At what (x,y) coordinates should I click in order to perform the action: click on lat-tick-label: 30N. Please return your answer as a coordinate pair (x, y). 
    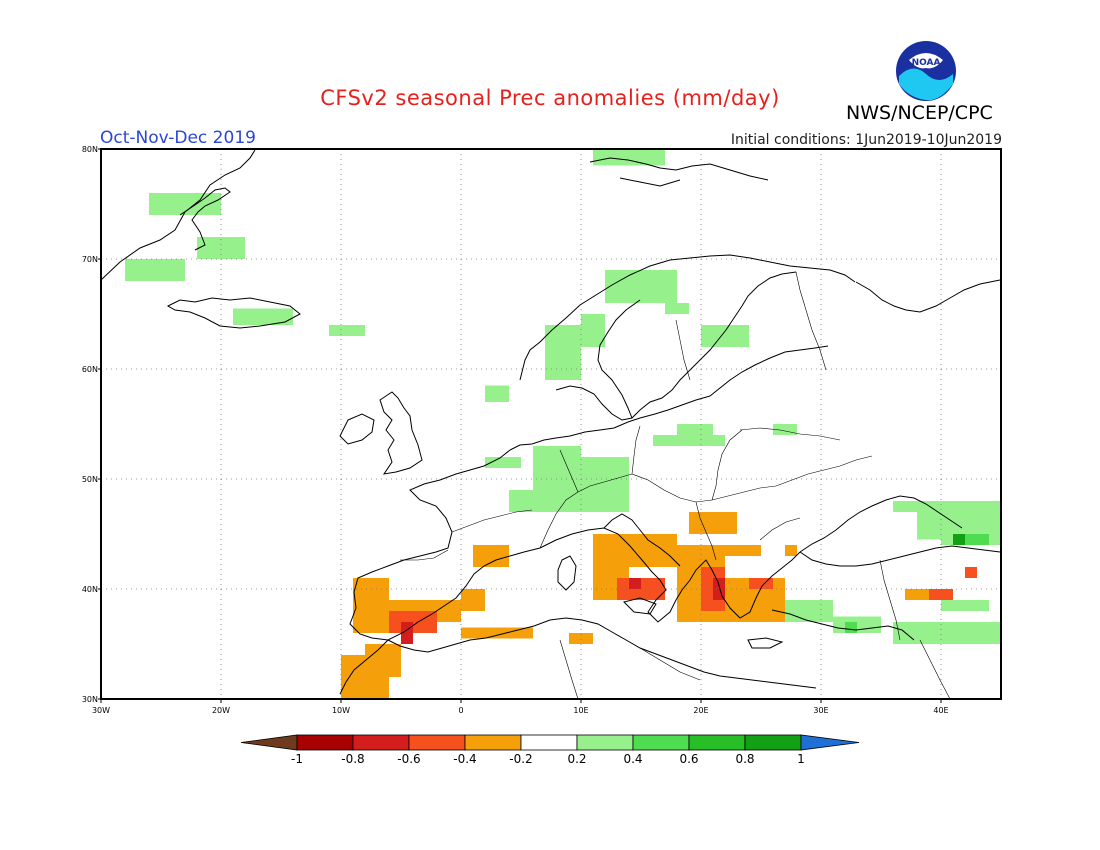
    Looking at the image, I should click on (90, 699).